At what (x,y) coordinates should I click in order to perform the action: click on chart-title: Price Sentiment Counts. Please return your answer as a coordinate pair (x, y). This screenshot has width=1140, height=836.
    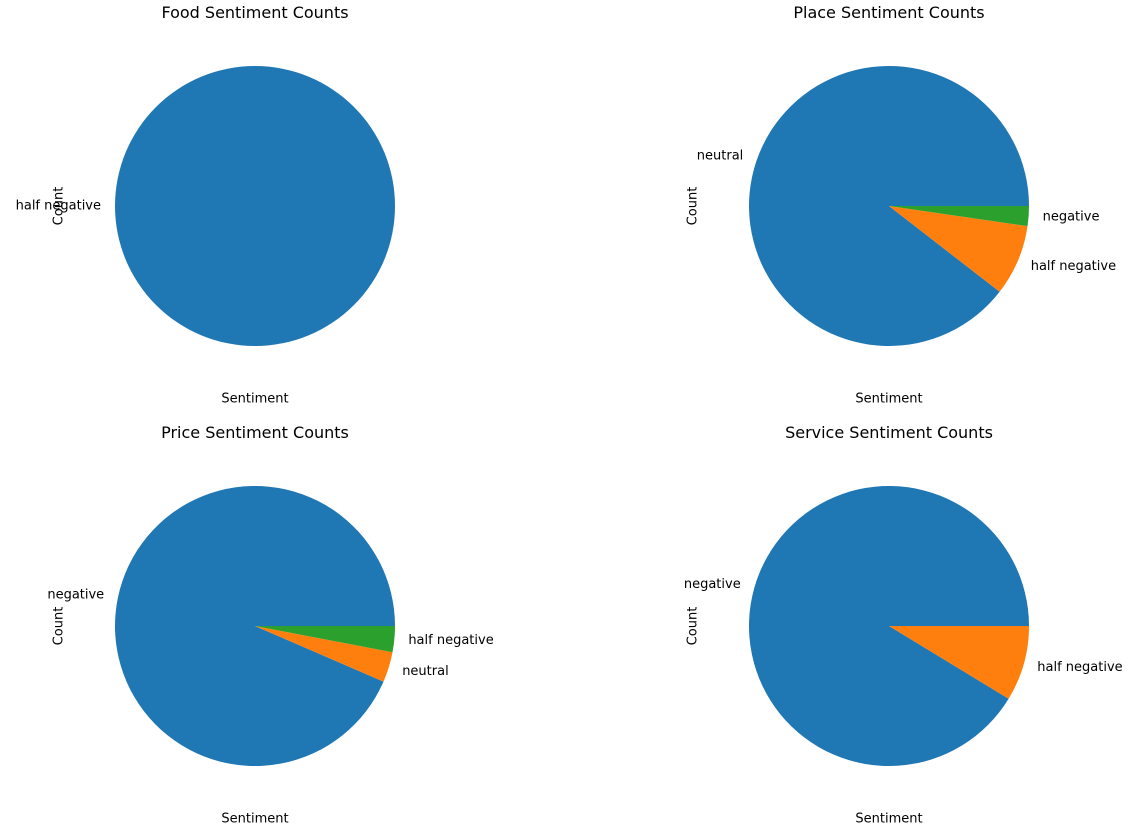
    Looking at the image, I should click on (255, 432).